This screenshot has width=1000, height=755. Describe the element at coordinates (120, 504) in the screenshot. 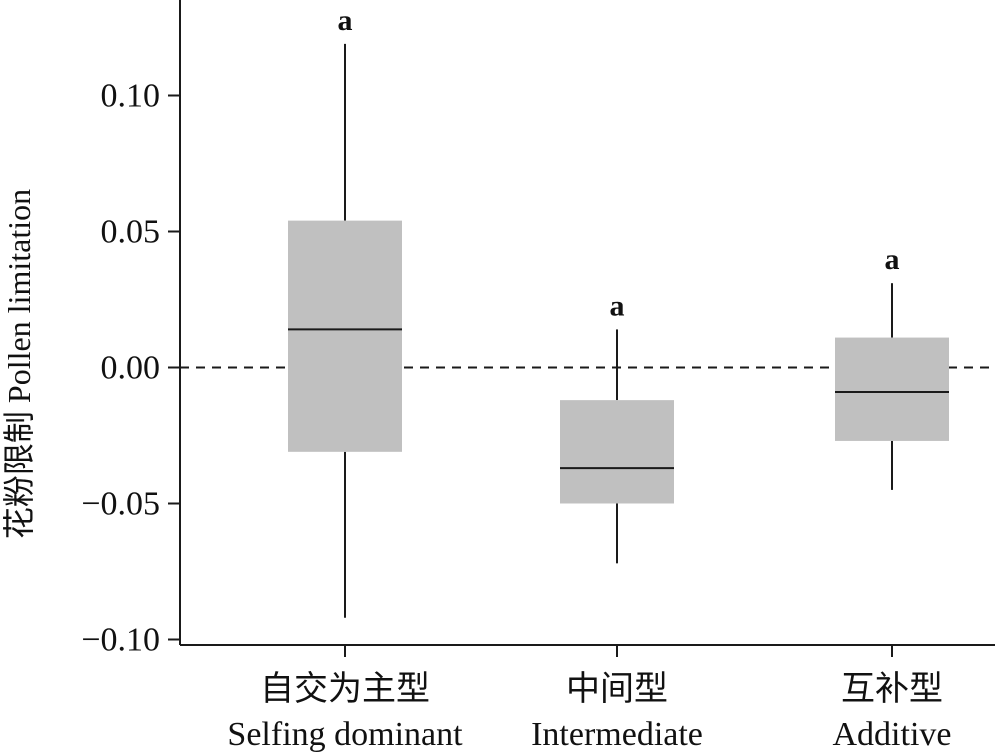

I see `y-tick-label: −0.05` at that location.